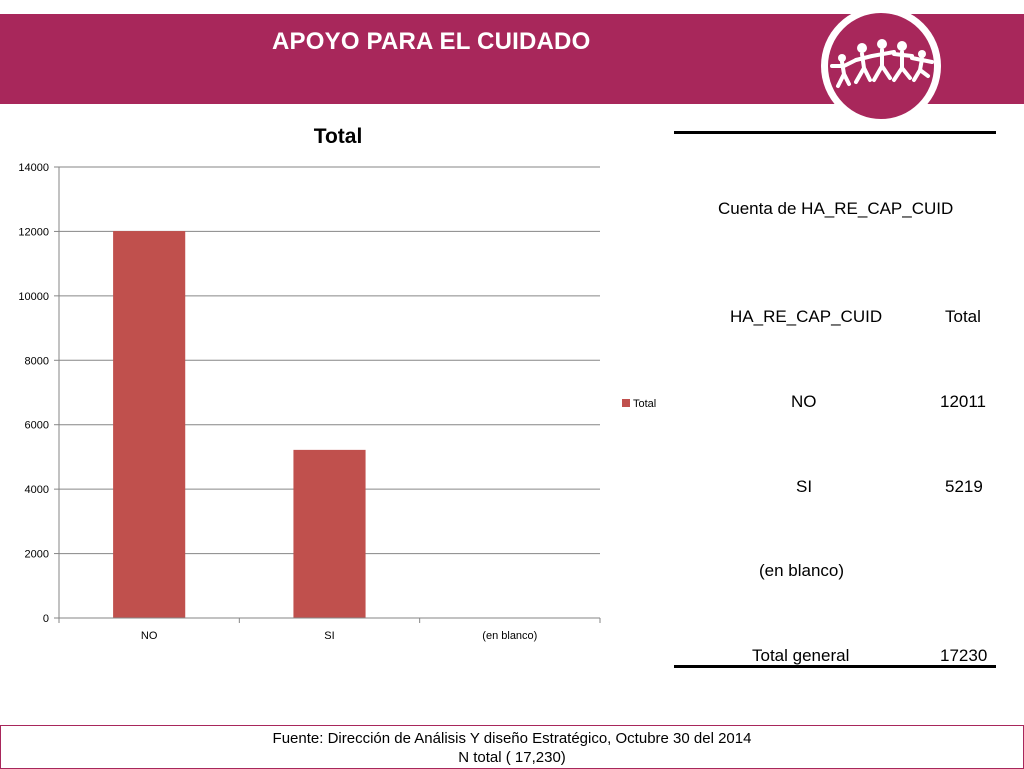 The height and width of the screenshot is (769, 1024). What do you see at coordinates (881, 66) in the screenshot?
I see `people-holding-hands-logo` at bounding box center [881, 66].